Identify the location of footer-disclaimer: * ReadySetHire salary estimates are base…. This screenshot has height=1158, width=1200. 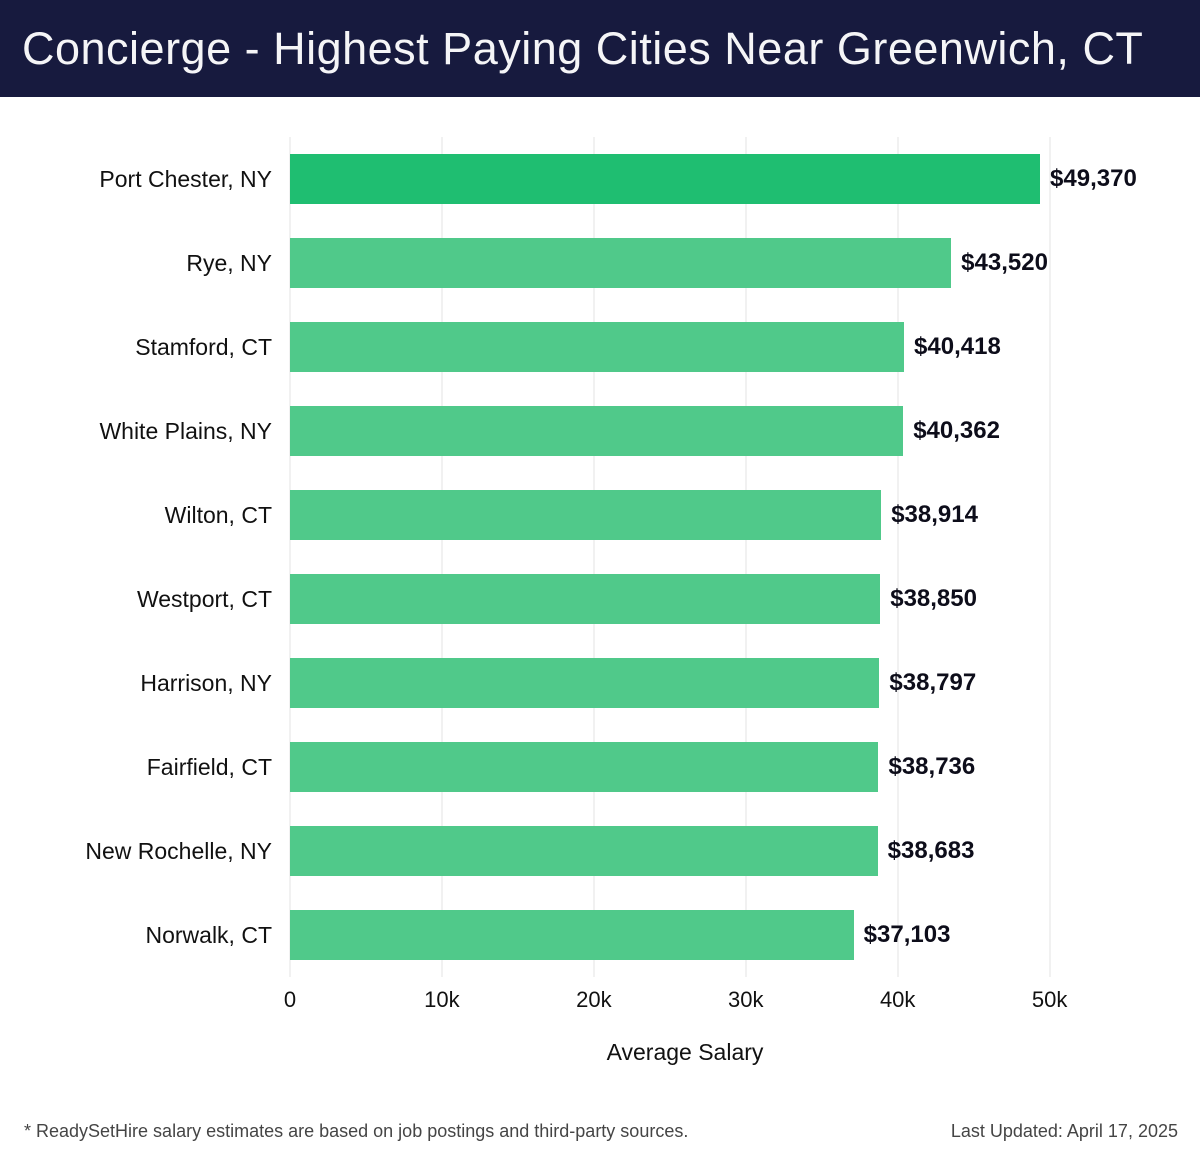
(356, 1131).